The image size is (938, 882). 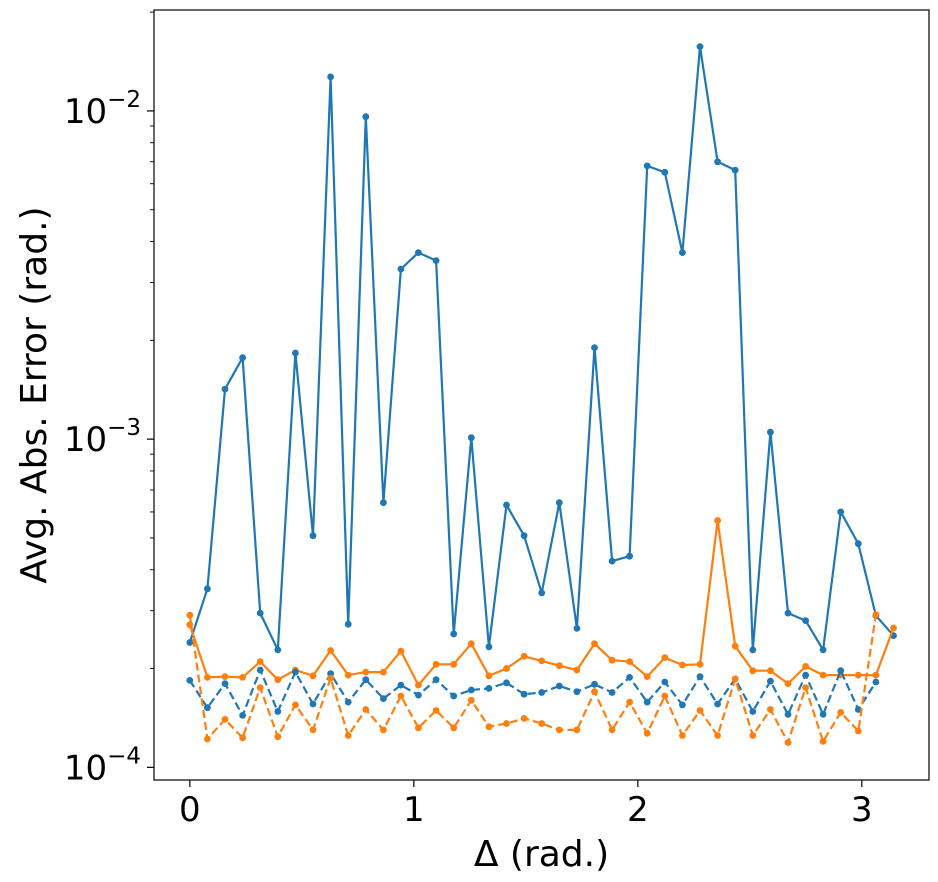 What do you see at coordinates (414, 810) in the screenshot?
I see `x-tick-label: 1` at bounding box center [414, 810].